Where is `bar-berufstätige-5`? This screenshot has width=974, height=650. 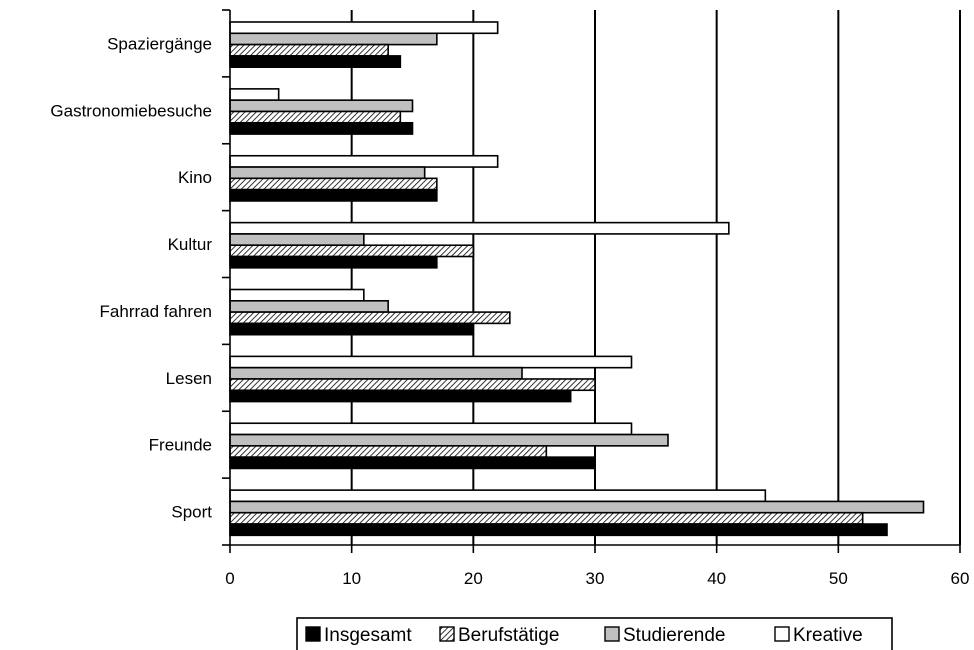 bar-berufstätige-5 is located at coordinates (412, 385).